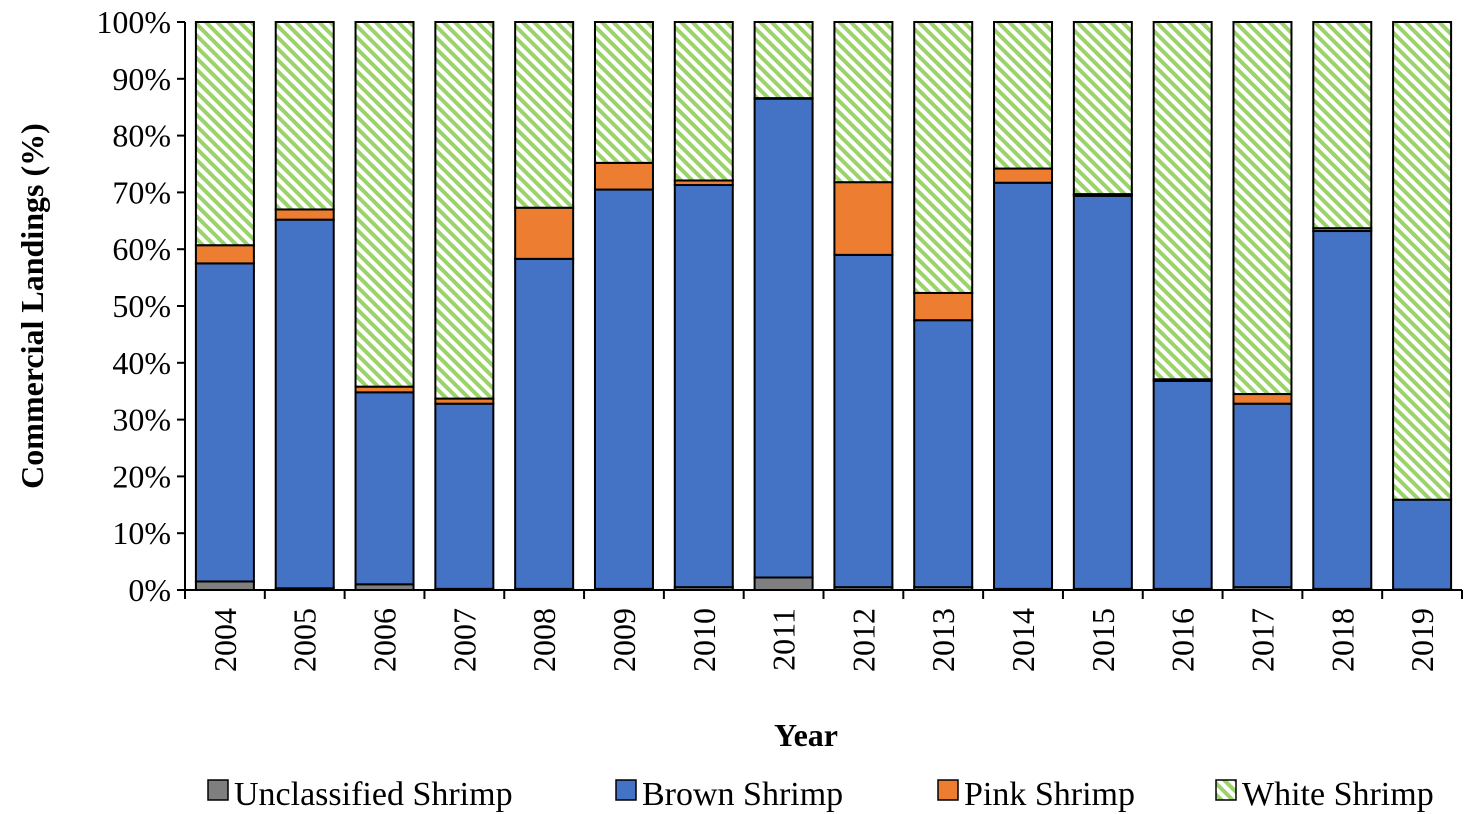 Image resolution: width=1477 pixels, height=814 pixels. I want to click on x-tick-label: 2016, so click(1183, 640).